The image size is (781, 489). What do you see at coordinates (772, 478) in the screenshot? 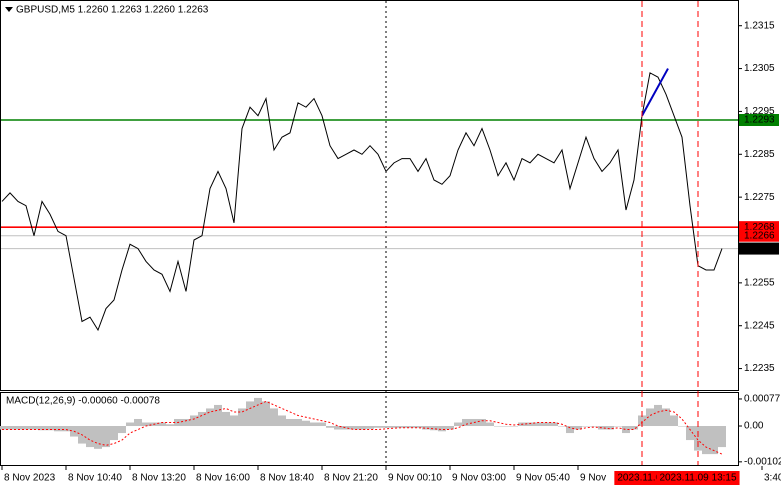
I see `x-tick-label: 3:40` at bounding box center [772, 478].